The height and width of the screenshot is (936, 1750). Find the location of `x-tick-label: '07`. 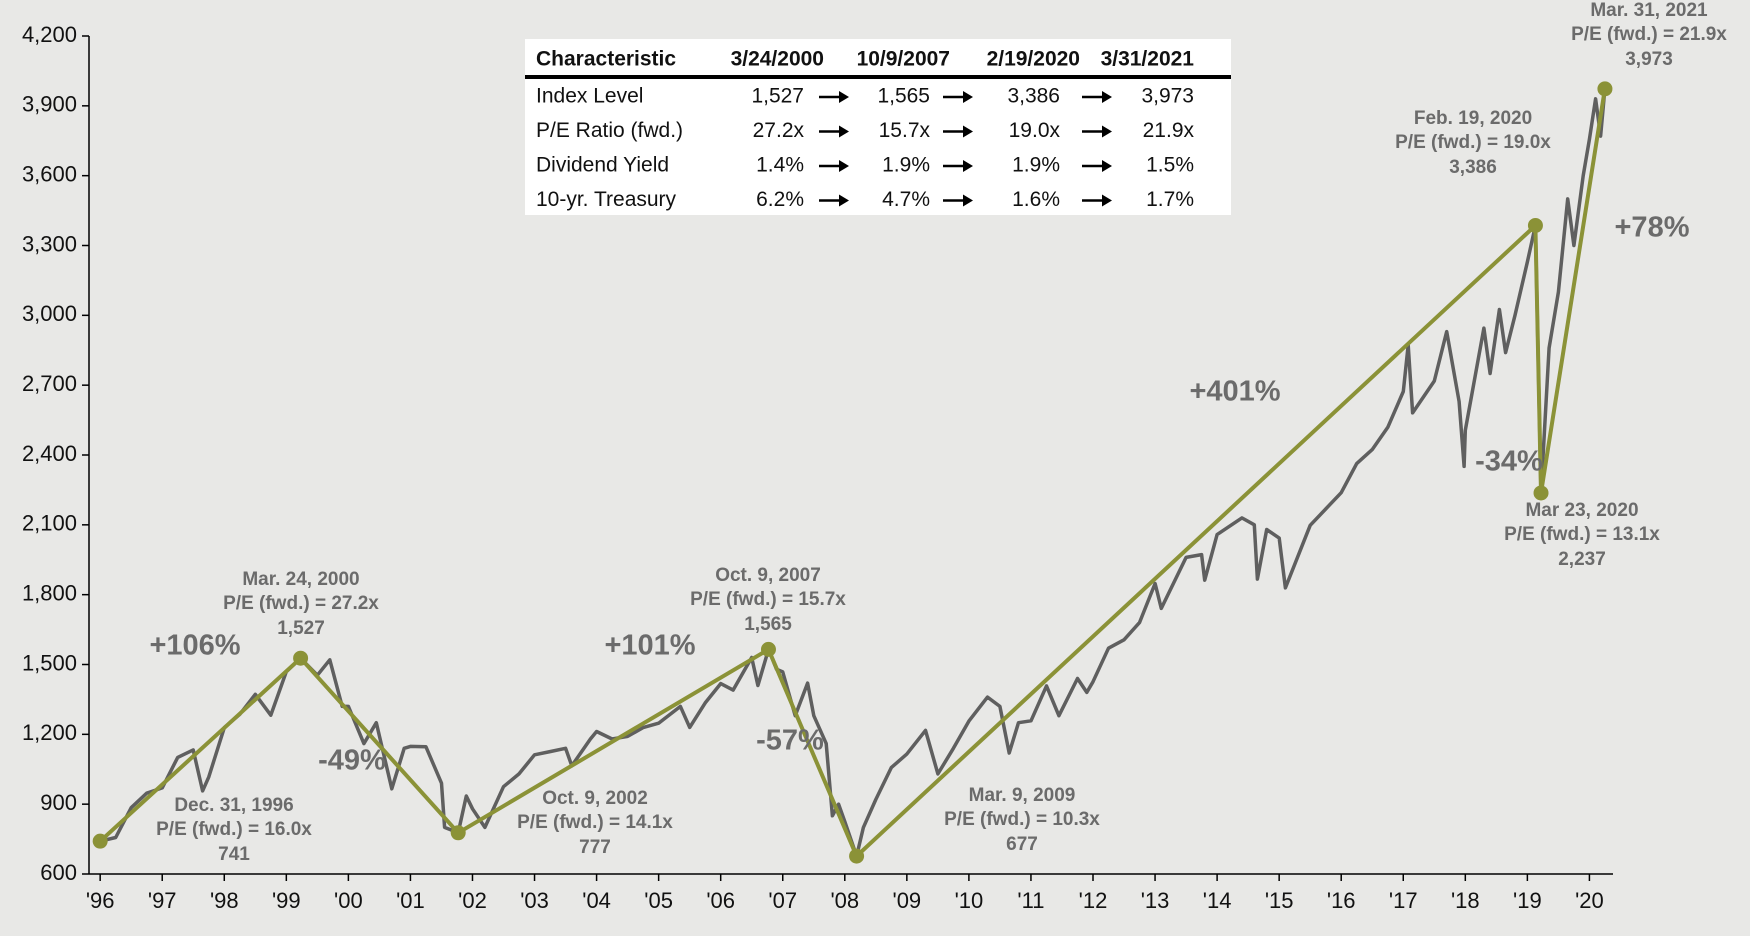

x-tick-label: '07 is located at coordinates (782, 900).